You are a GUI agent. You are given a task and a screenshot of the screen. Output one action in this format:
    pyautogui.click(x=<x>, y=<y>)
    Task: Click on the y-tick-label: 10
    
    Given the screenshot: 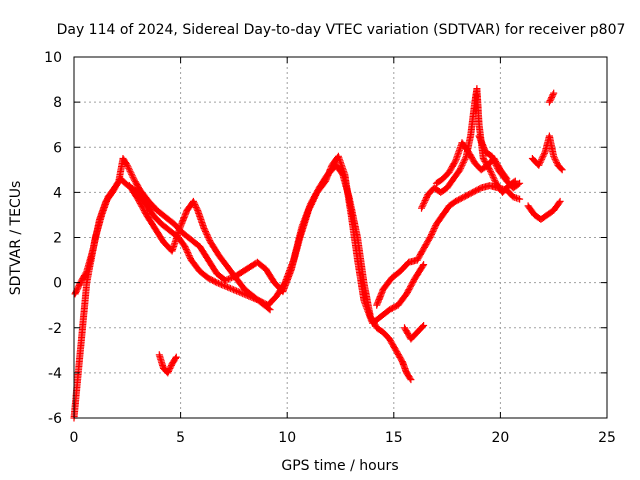 What is the action you would take?
    pyautogui.click(x=53, y=58)
    